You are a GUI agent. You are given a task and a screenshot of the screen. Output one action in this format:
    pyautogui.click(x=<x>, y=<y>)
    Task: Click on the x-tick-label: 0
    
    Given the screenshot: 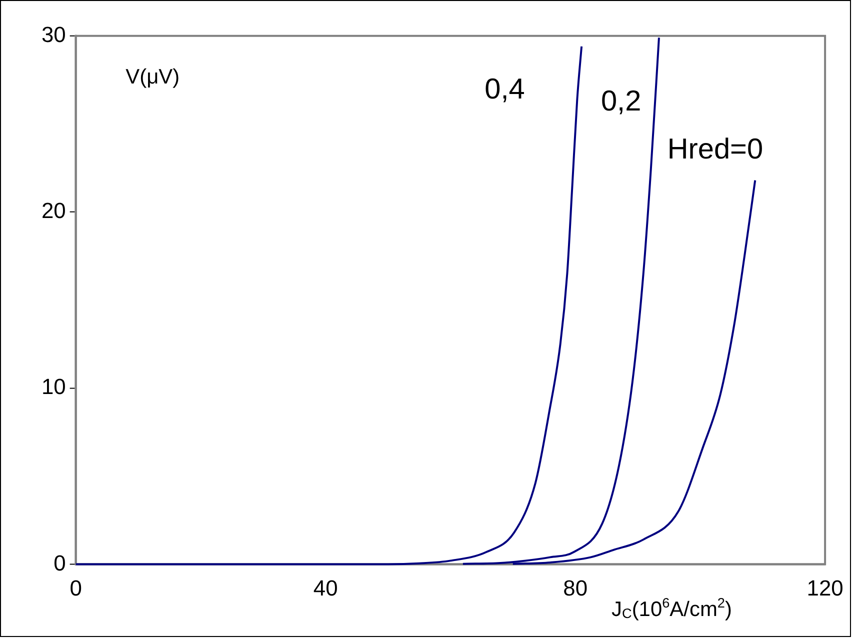 What is the action you would take?
    pyautogui.click(x=76, y=587)
    